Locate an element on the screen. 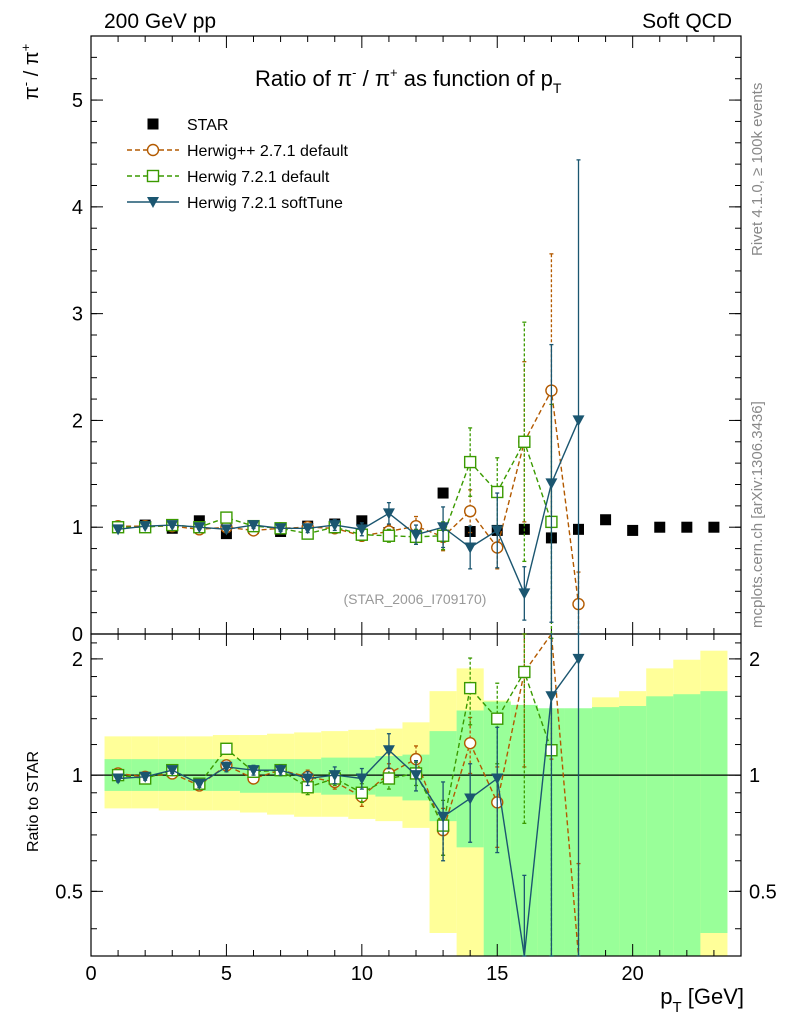 This screenshot has height=1024, width=786. x-tick-label: 5 is located at coordinates (226, 974).